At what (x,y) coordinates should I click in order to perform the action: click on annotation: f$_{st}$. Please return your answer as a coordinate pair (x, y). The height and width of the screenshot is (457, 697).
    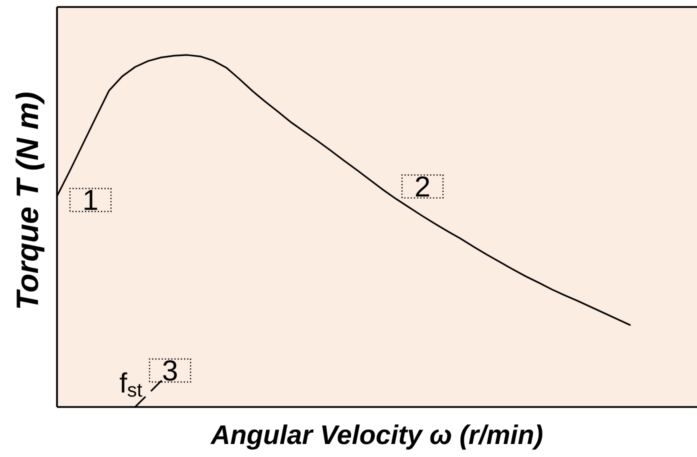
    Looking at the image, I should click on (131, 384).